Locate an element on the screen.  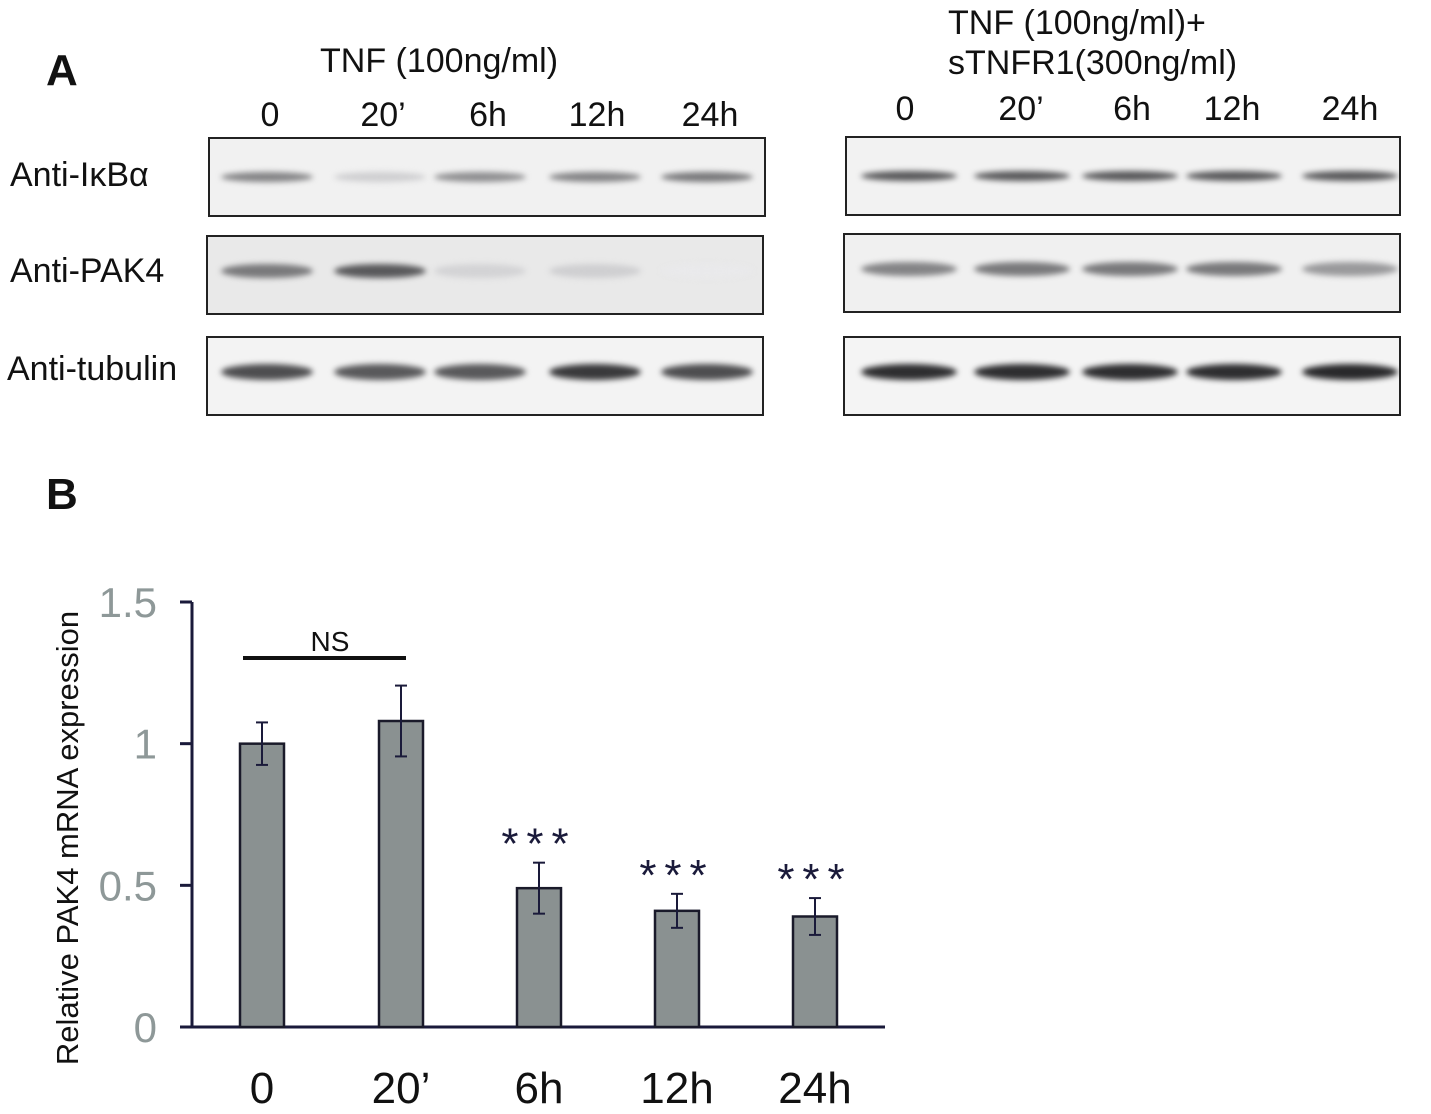
y-tick-label: 1.5 is located at coordinates (128, 602).